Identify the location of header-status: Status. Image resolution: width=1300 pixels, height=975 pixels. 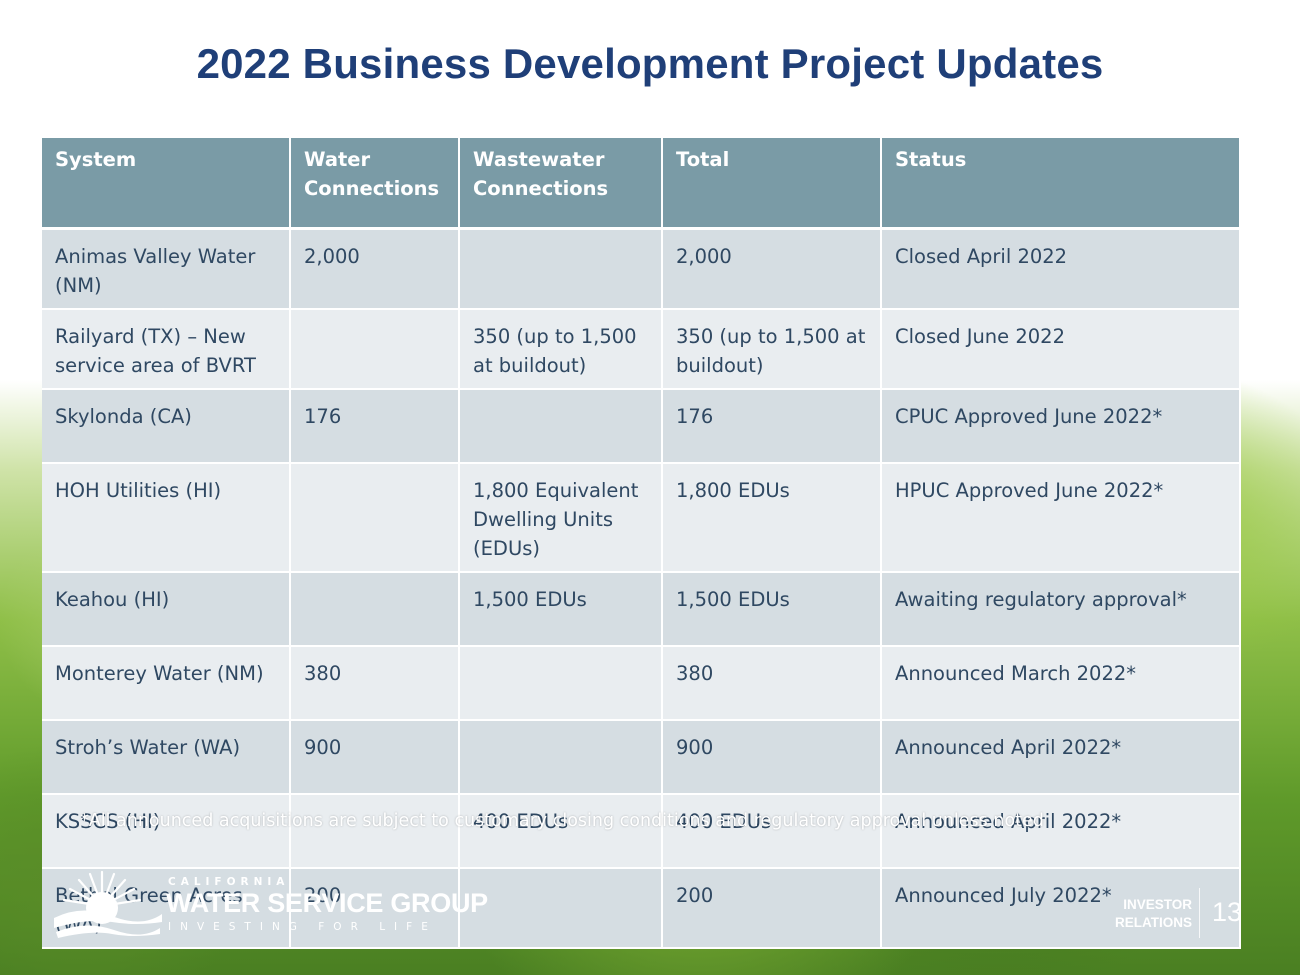
(1061, 184).